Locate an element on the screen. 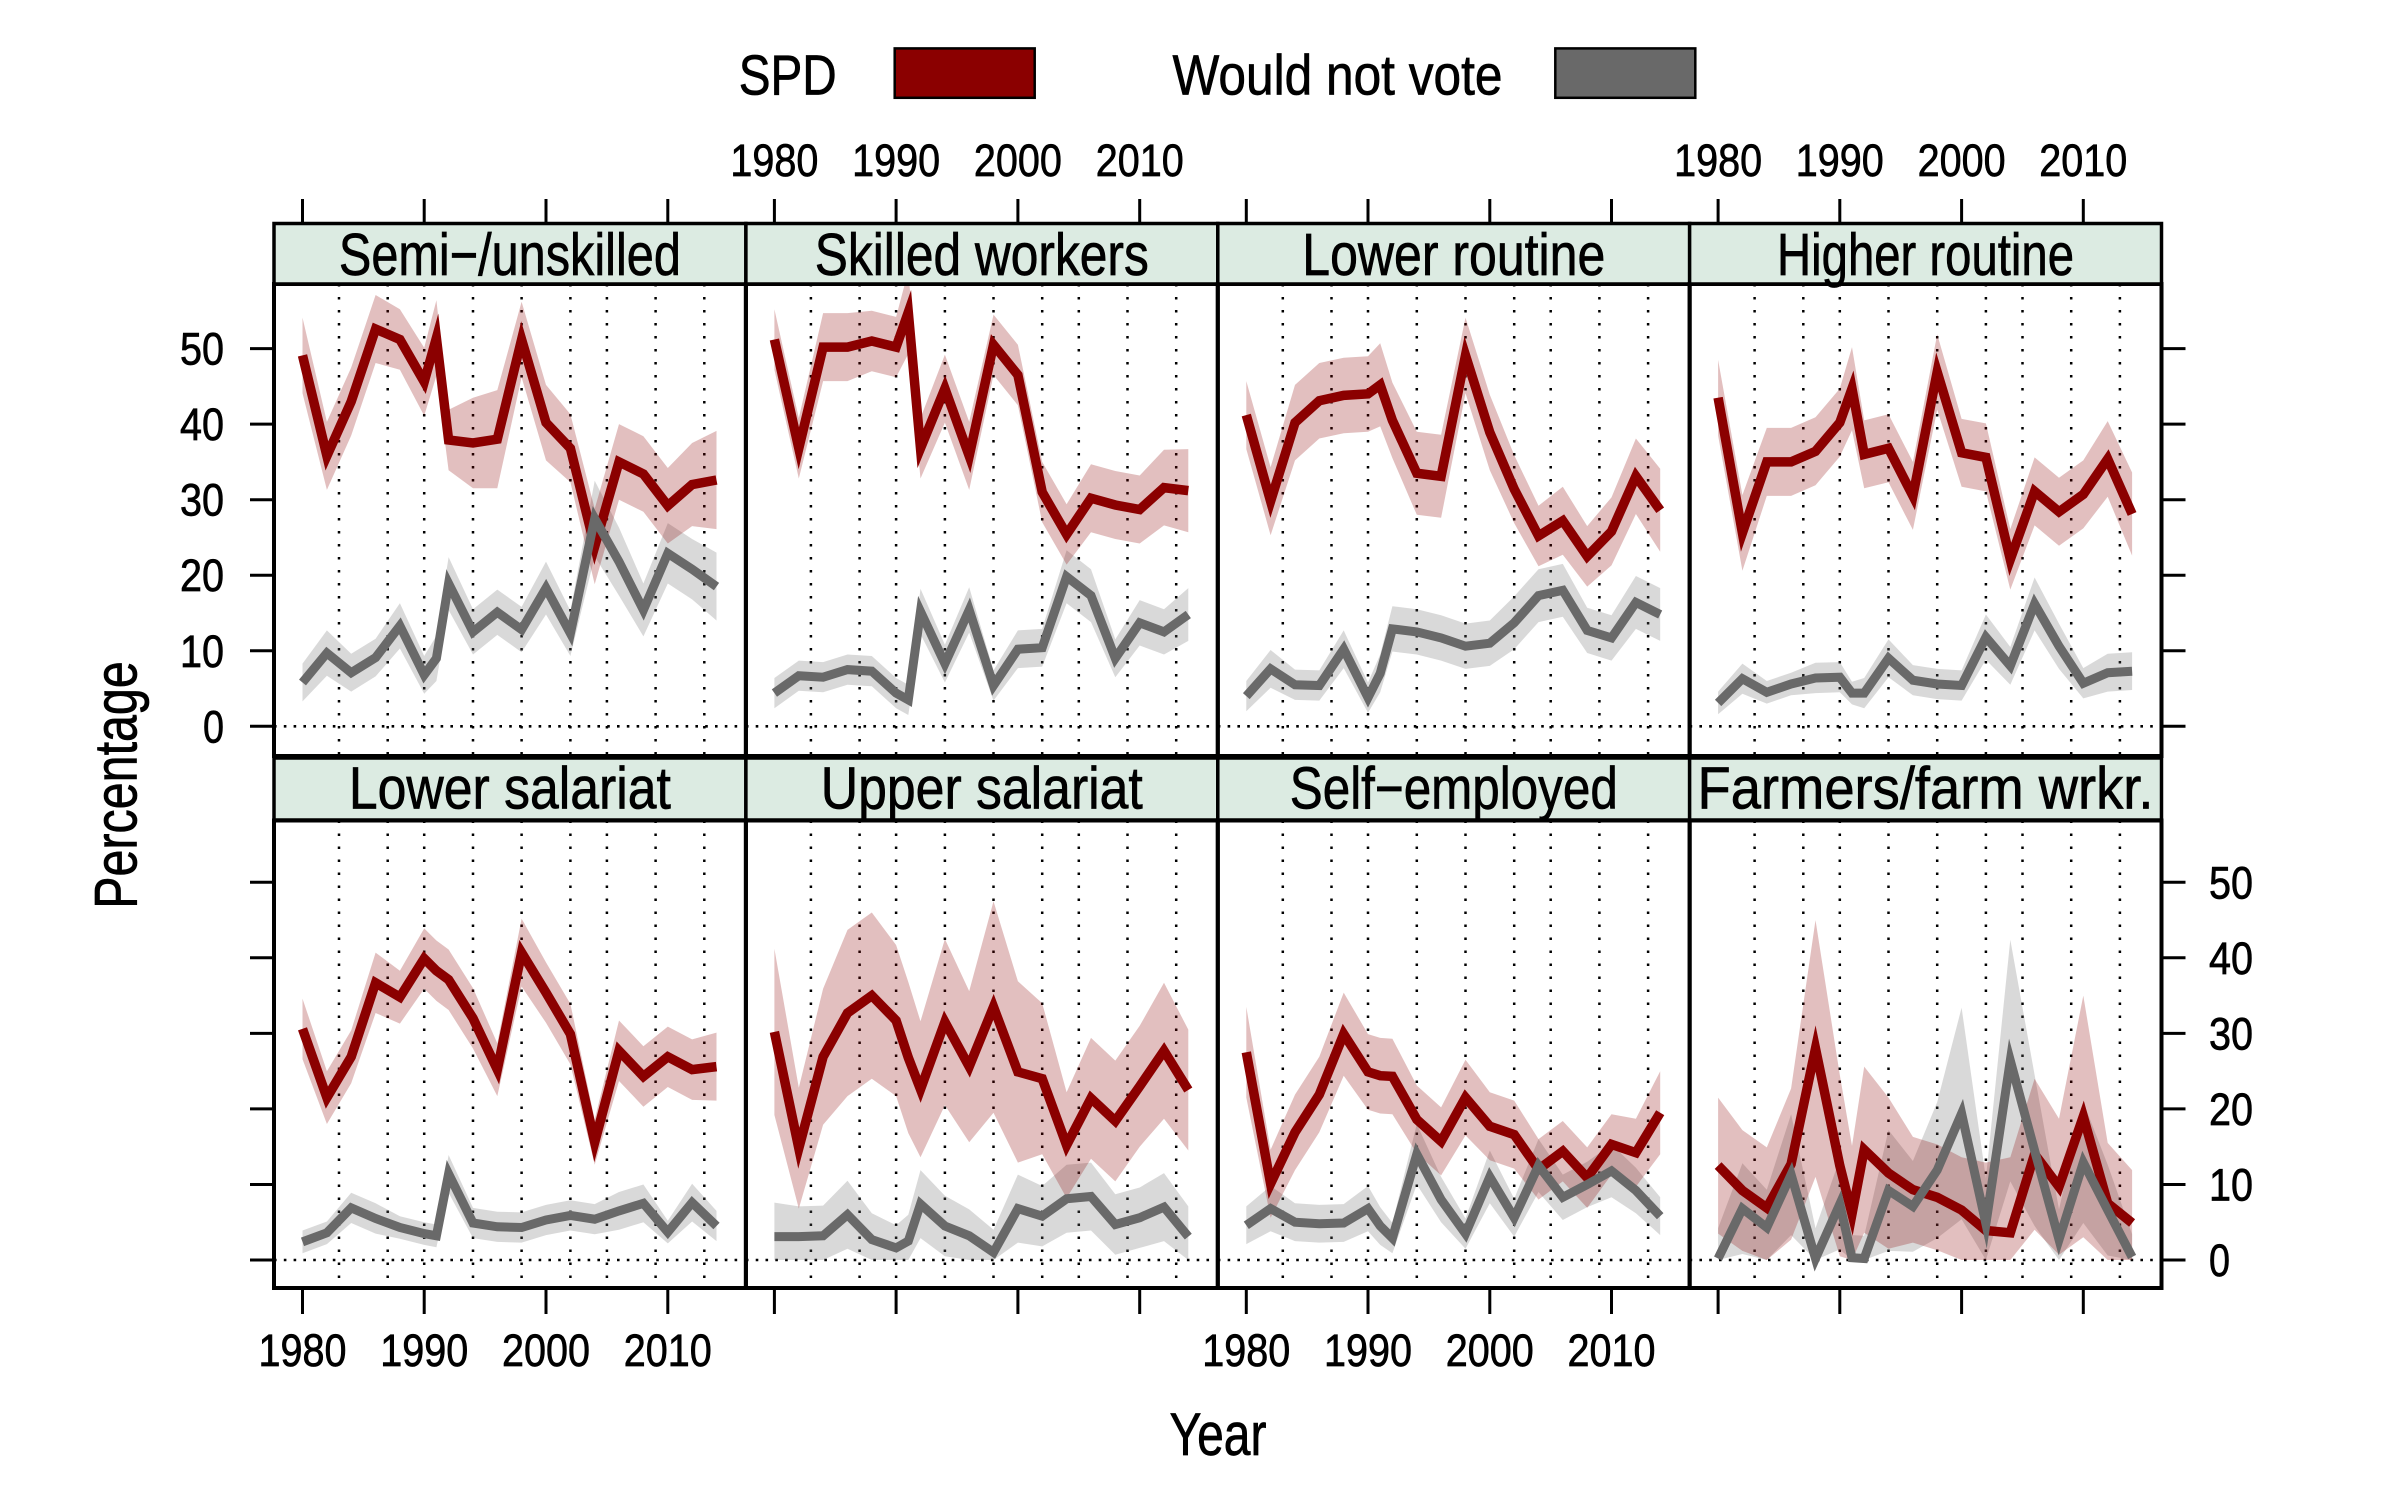 Image resolution: width=2400 pixels, height=1500 pixels. svg-text: Lower salariat is located at coordinates (510, 789).